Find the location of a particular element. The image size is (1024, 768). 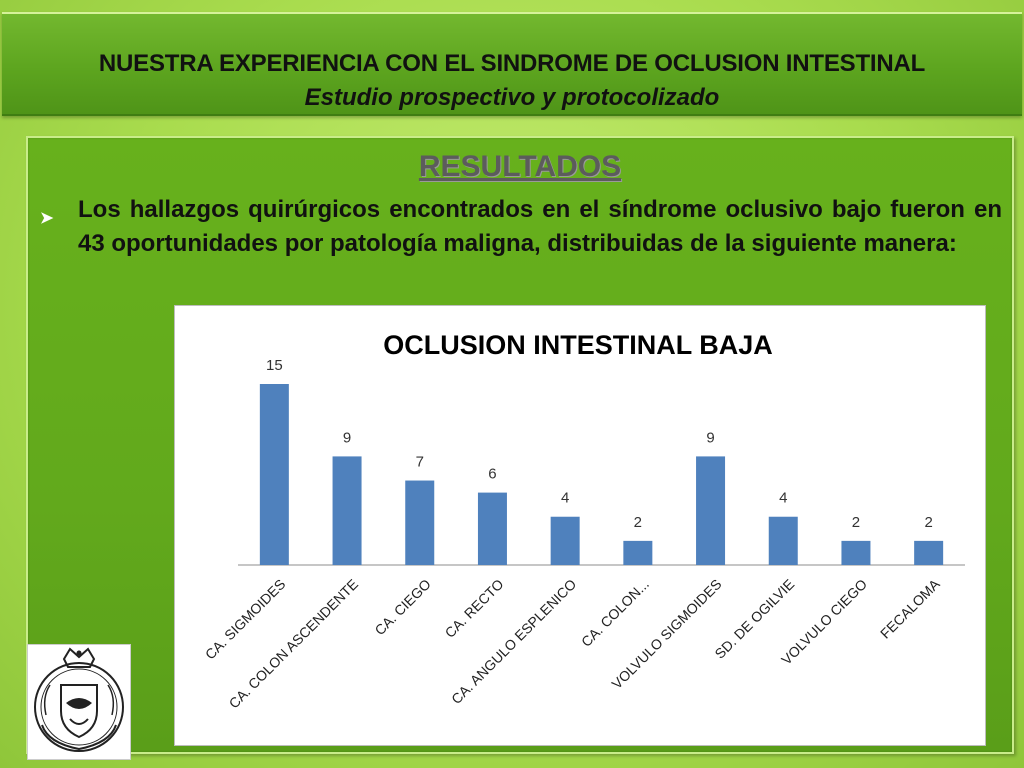

university-crest-logo is located at coordinates (79, 702).